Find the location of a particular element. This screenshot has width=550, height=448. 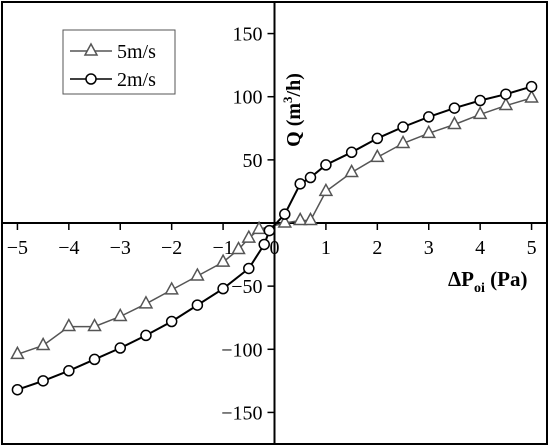

x-tick-label: −3 is located at coordinates (120, 248).